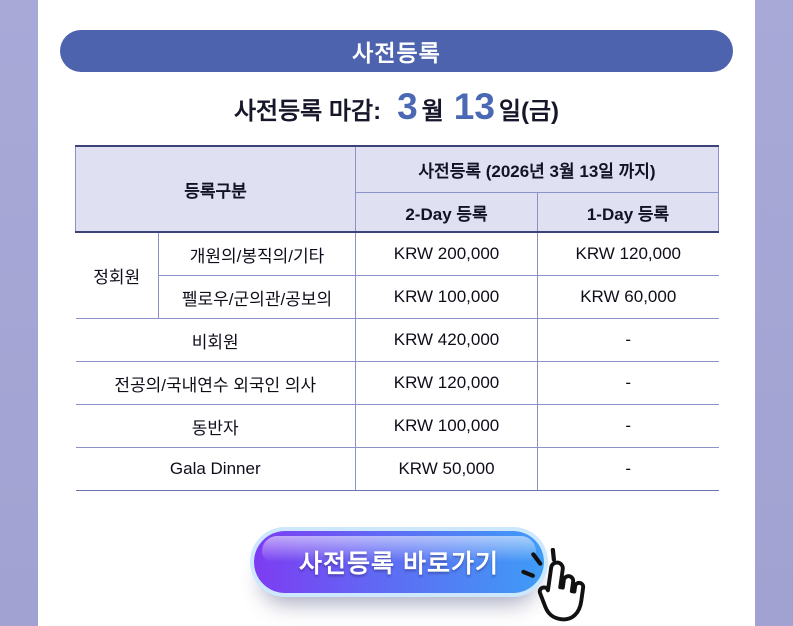 The width and height of the screenshot is (793, 626). I want to click on pre-registration-button: 사전등록 바로가기, so click(399, 562).